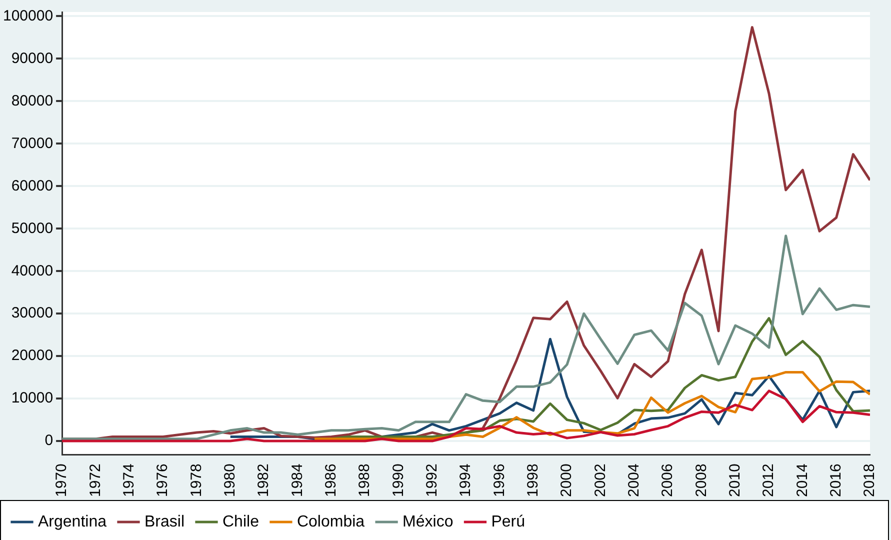 This screenshot has width=891, height=540. What do you see at coordinates (241, 521) in the screenshot?
I see `legend-label: Chile` at bounding box center [241, 521].